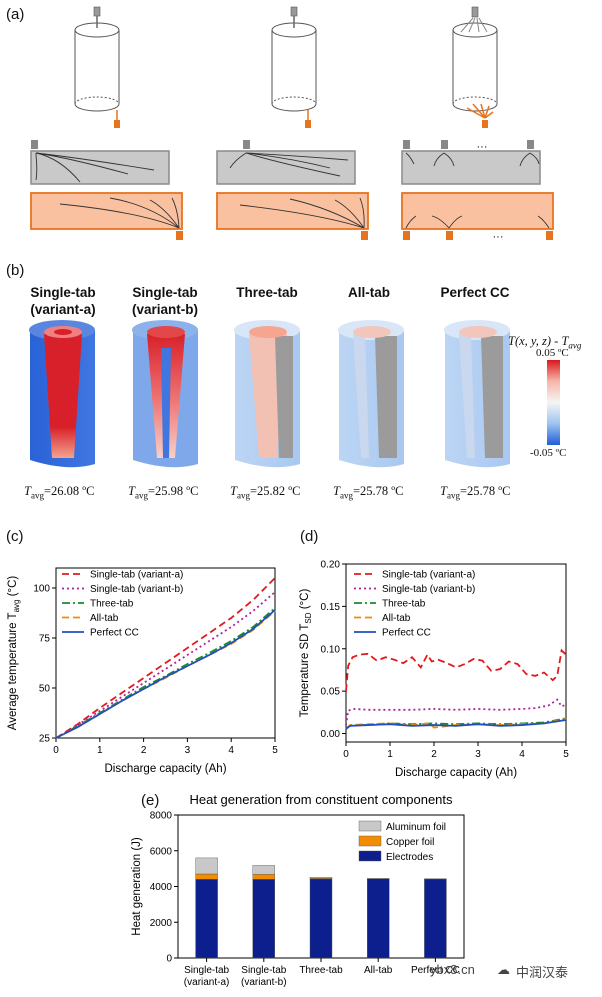 The height and width of the screenshot is (997, 602). I want to click on tavg-label-4: Tavg=25.78 ºC, so click(368, 492).